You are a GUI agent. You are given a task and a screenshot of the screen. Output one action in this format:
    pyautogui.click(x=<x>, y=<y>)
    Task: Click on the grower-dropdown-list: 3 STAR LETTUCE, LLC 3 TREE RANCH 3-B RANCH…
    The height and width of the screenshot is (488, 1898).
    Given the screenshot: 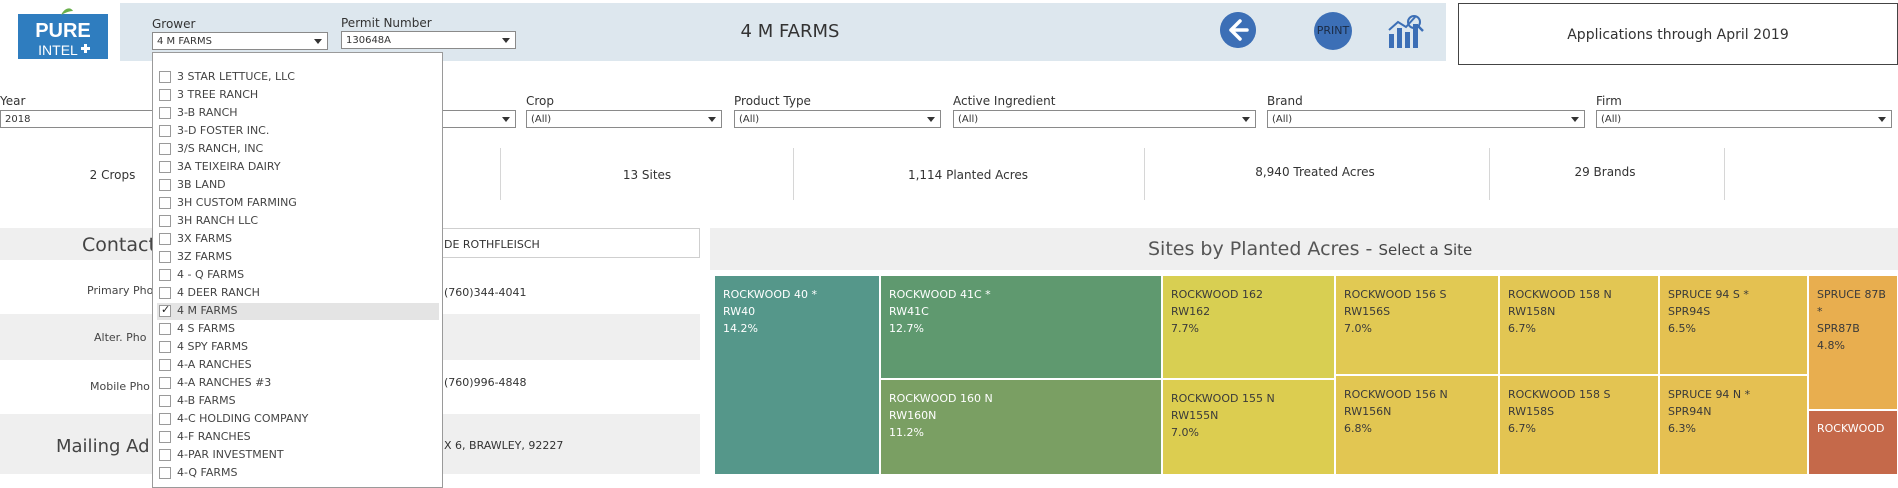 What is the action you would take?
    pyautogui.click(x=297, y=270)
    